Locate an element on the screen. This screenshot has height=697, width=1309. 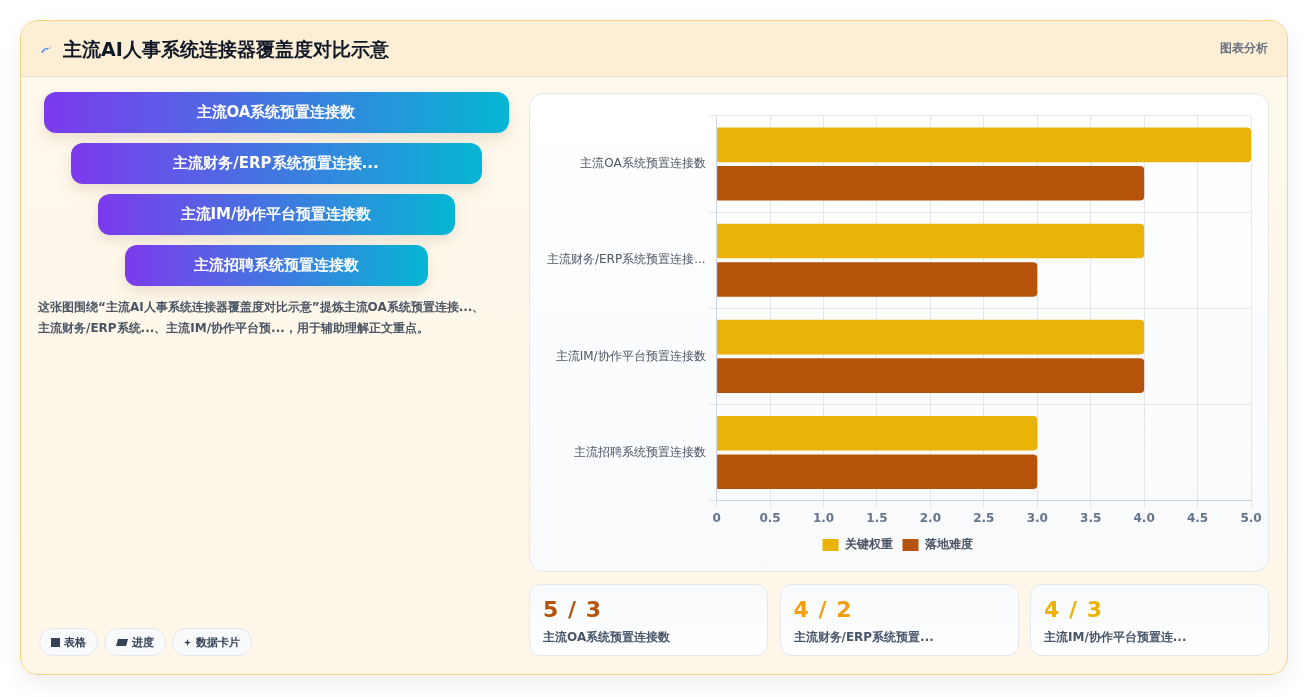
x-tick-label: 3.5 is located at coordinates (1091, 517).